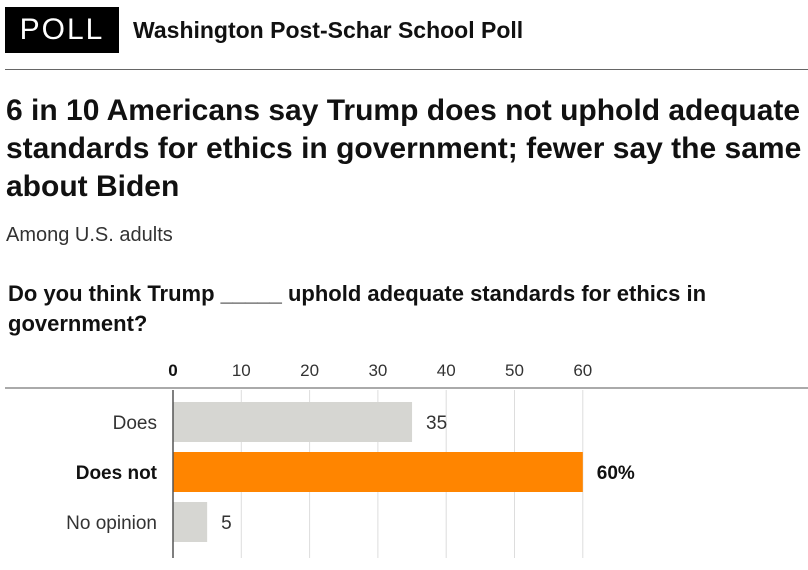 The width and height of the screenshot is (808, 570). Describe the element at coordinates (406, 69) in the screenshot. I see `header-divider` at that location.